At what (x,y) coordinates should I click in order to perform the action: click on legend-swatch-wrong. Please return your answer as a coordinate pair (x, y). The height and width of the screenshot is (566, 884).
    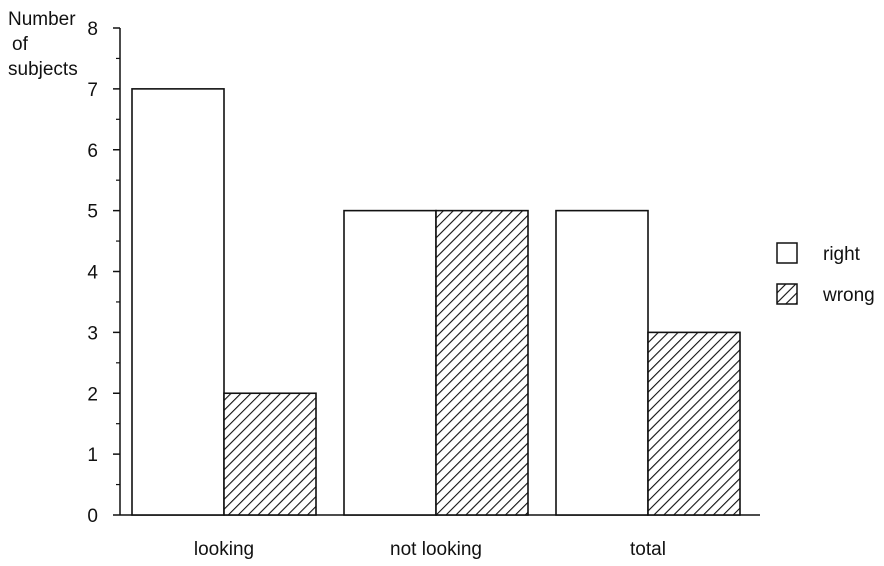
    Looking at the image, I should click on (787, 294).